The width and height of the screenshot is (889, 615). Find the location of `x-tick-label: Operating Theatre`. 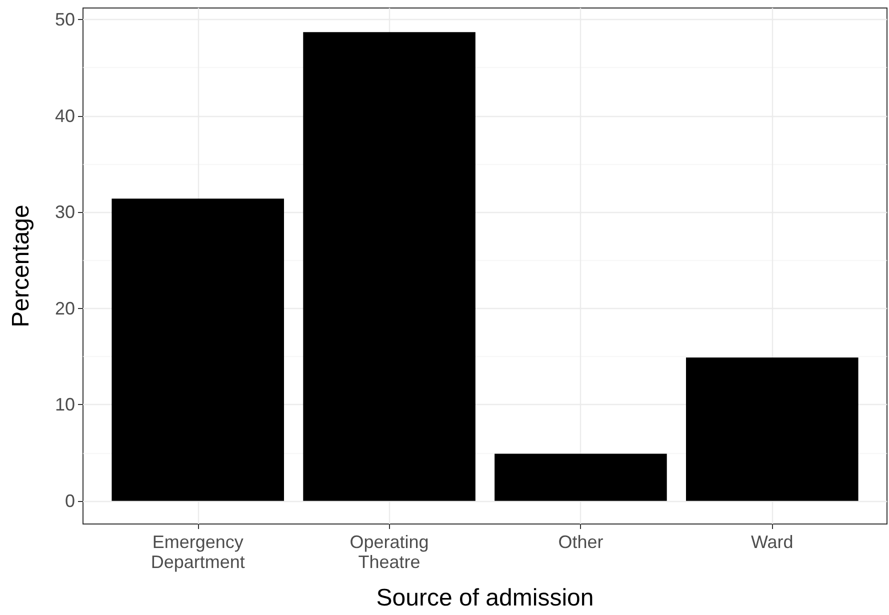

x-tick-label: Operating Theatre is located at coordinates (389, 552).